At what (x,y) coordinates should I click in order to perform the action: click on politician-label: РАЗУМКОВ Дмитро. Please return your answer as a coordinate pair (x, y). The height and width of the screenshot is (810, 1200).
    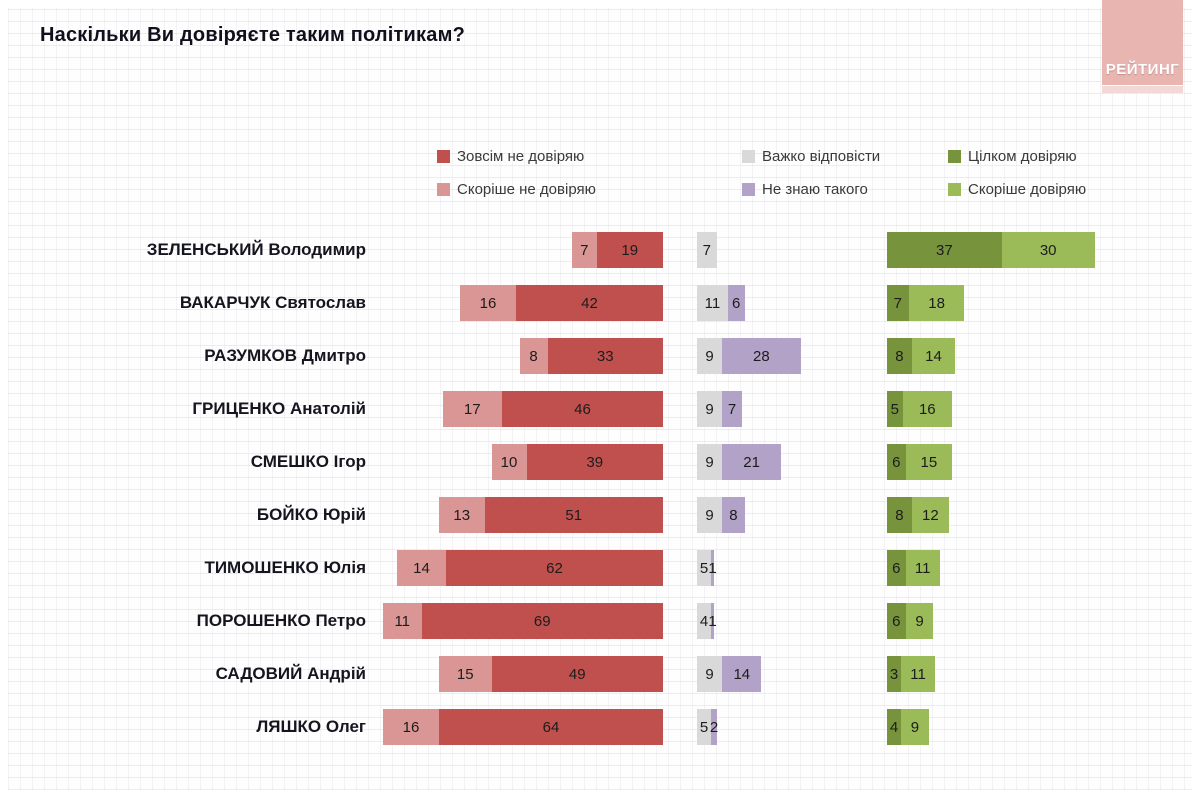
    Looking at the image, I should click on (285, 355).